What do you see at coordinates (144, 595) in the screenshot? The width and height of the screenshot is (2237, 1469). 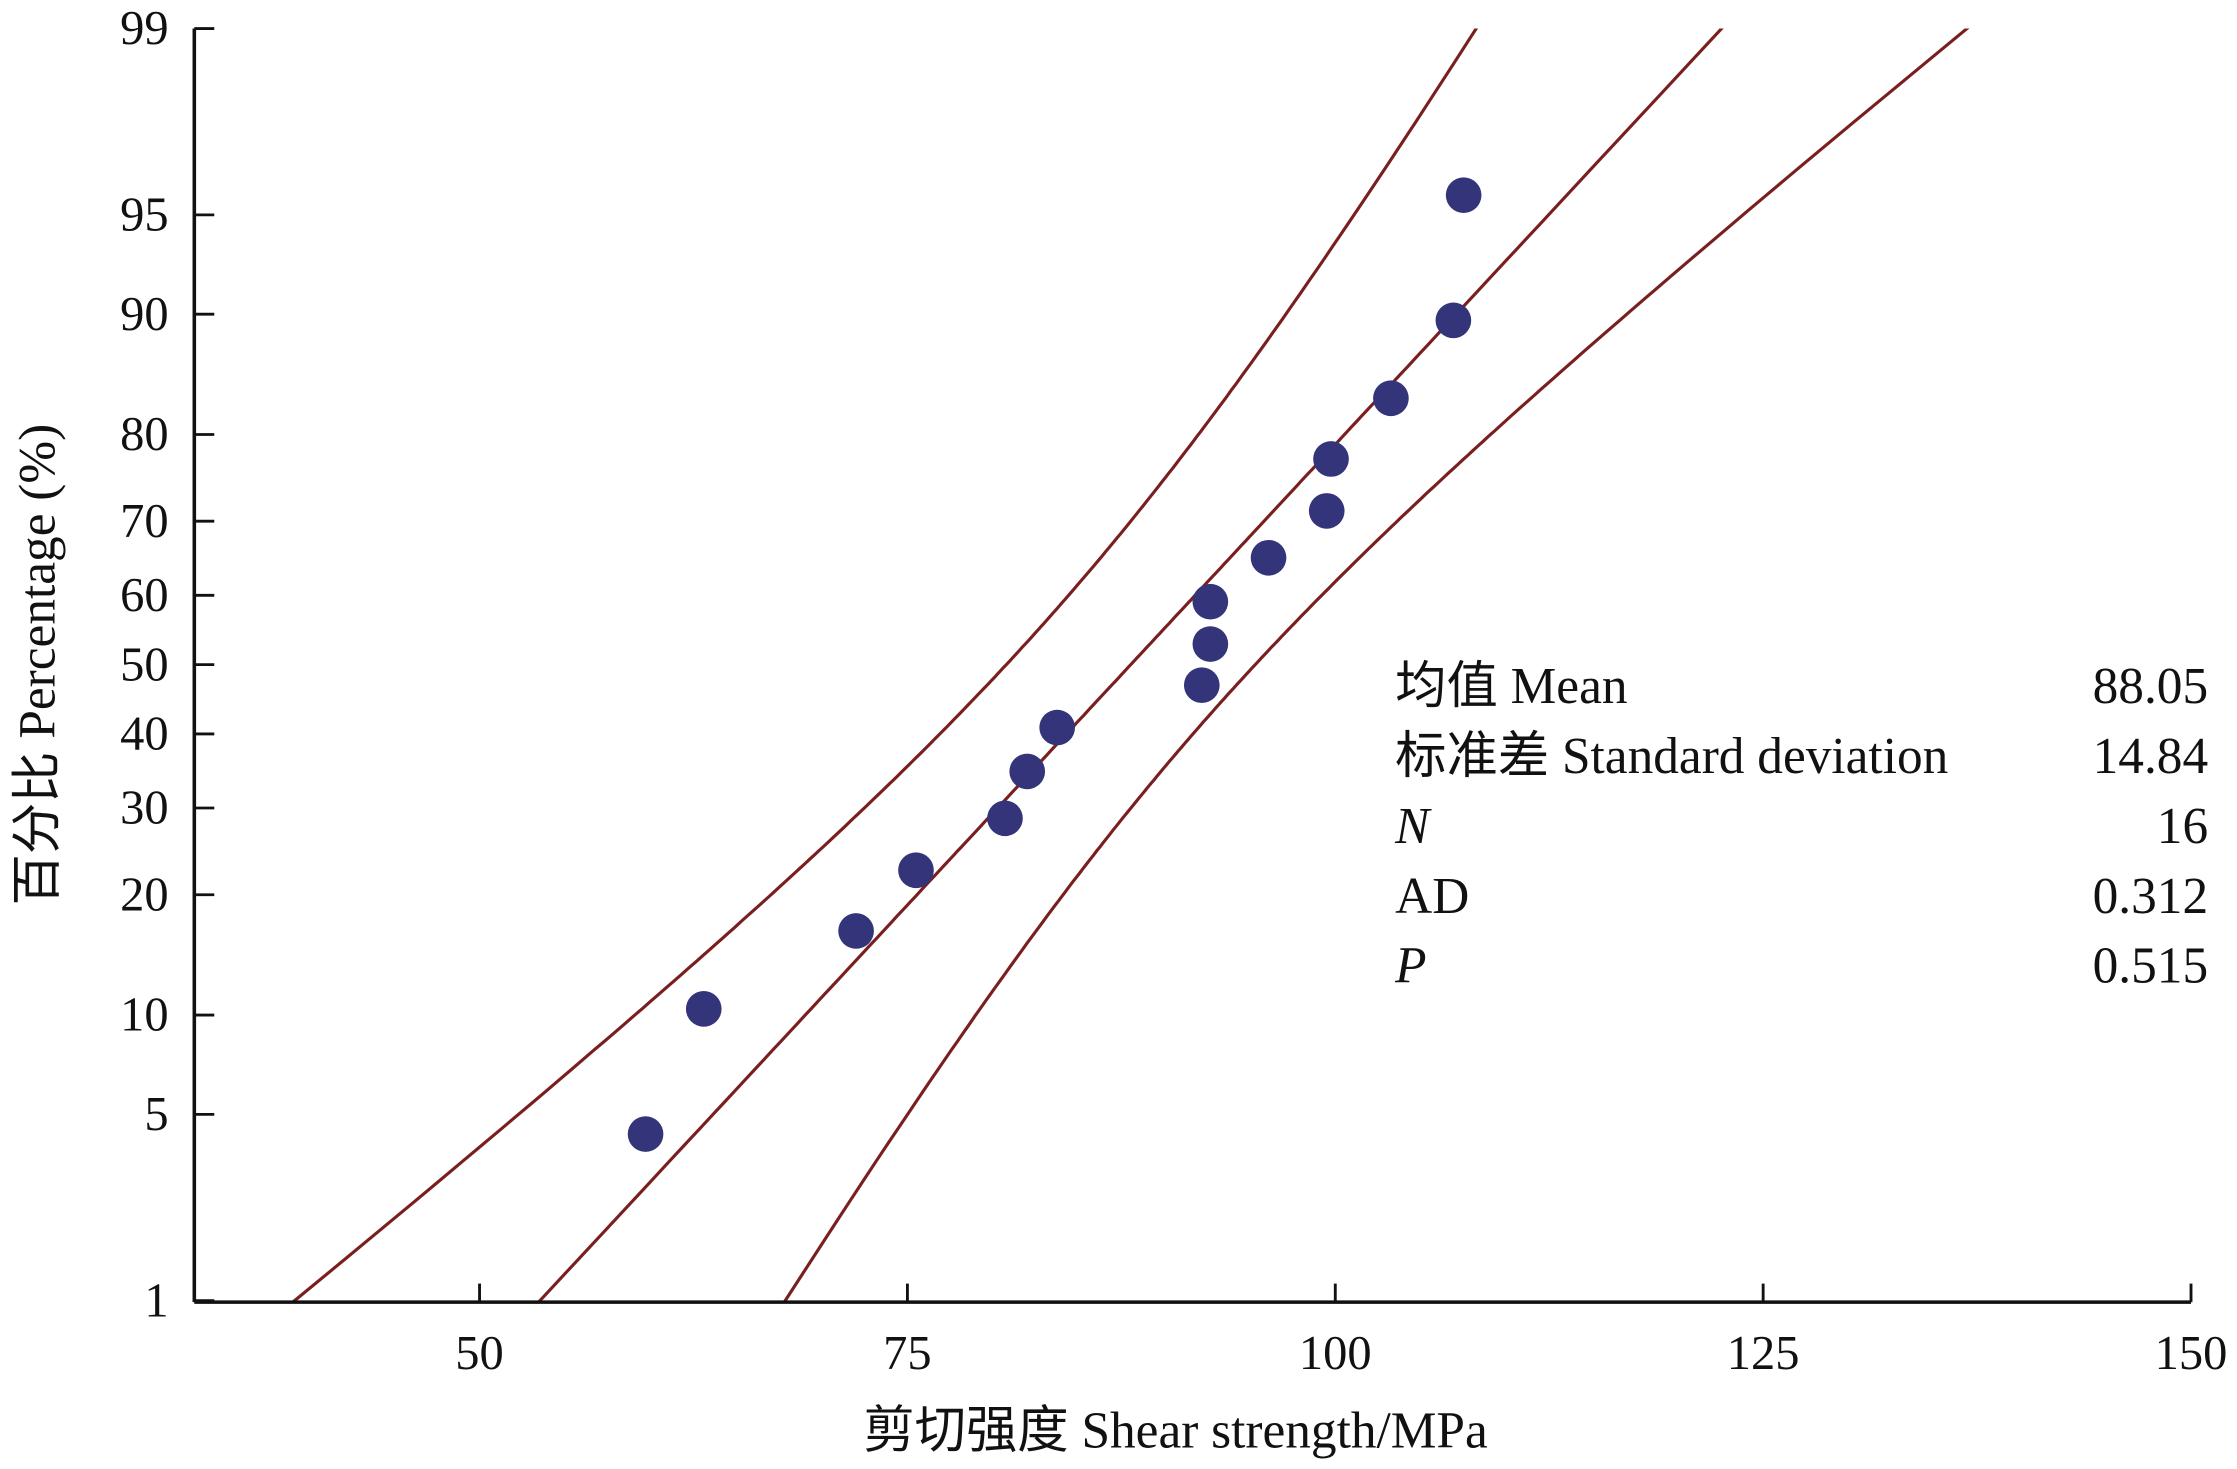 I see `y-tick-label: 60` at bounding box center [144, 595].